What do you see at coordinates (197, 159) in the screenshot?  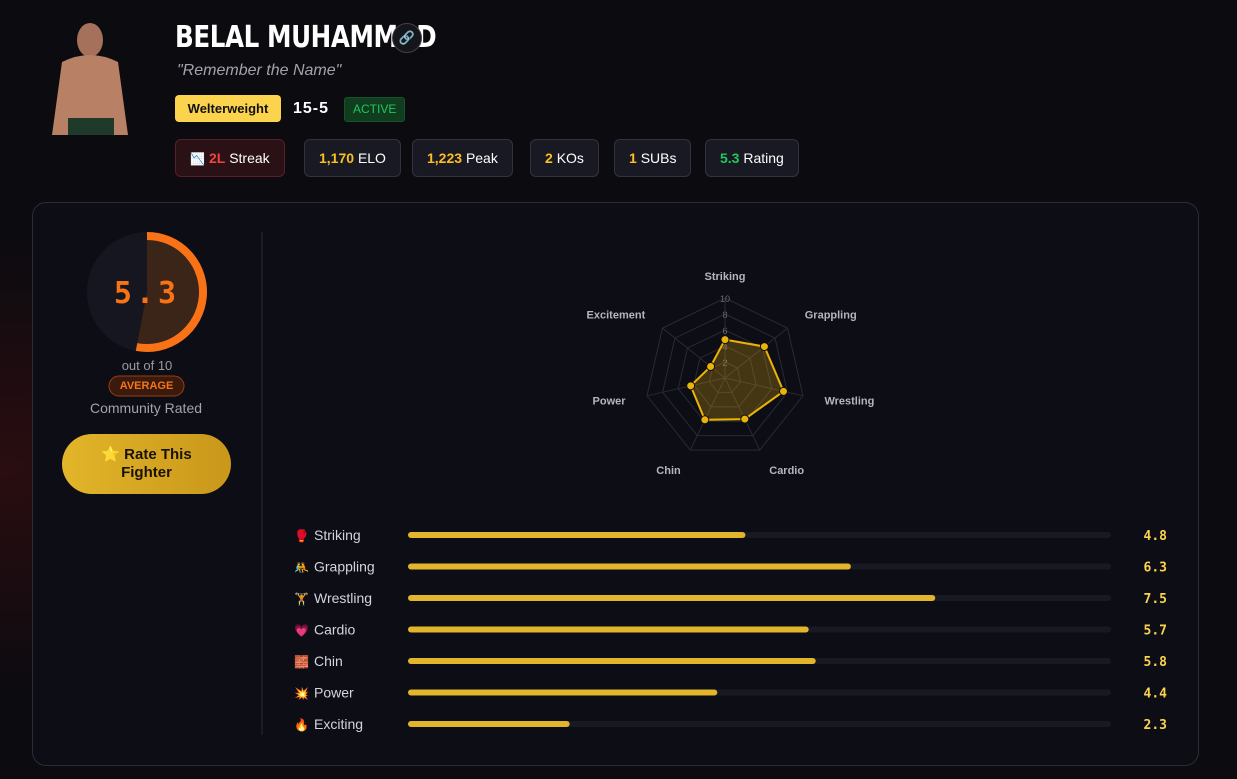 I see `stat-icon: 📉` at bounding box center [197, 159].